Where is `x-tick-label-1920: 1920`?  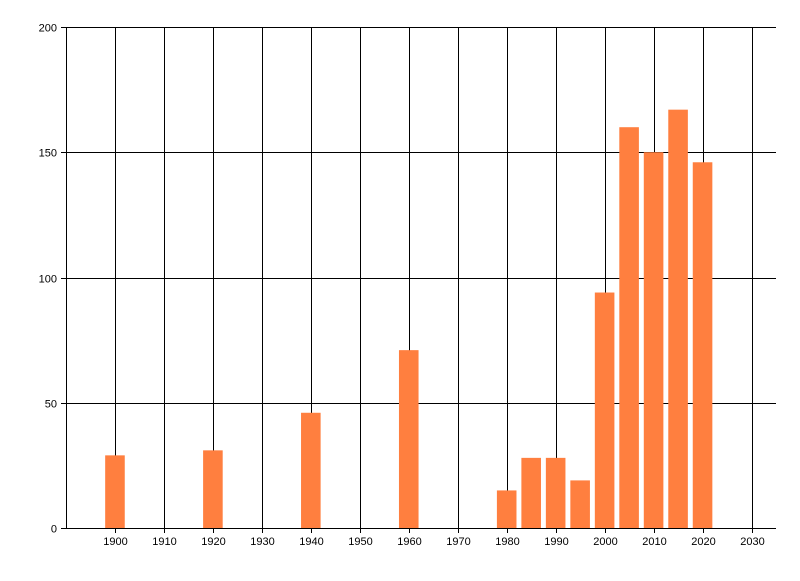 x-tick-label-1920: 1920 is located at coordinates (213, 542).